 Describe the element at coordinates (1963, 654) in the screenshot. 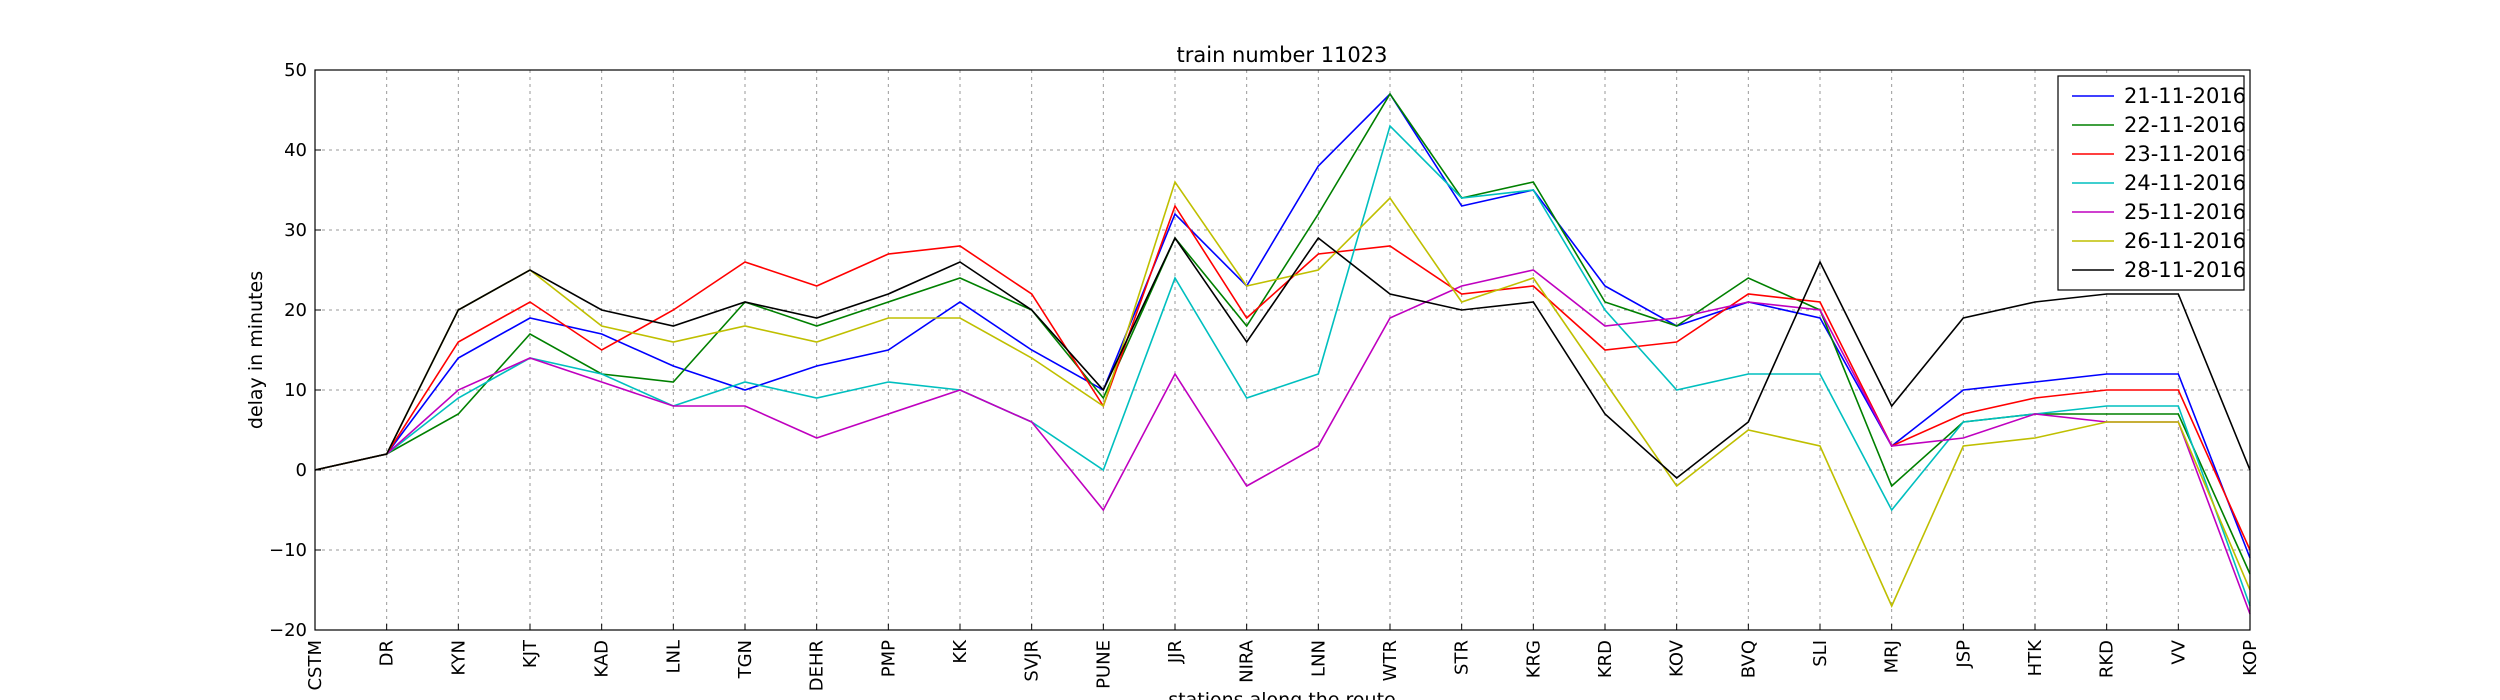

I see `x-tick-label: JSP` at that location.